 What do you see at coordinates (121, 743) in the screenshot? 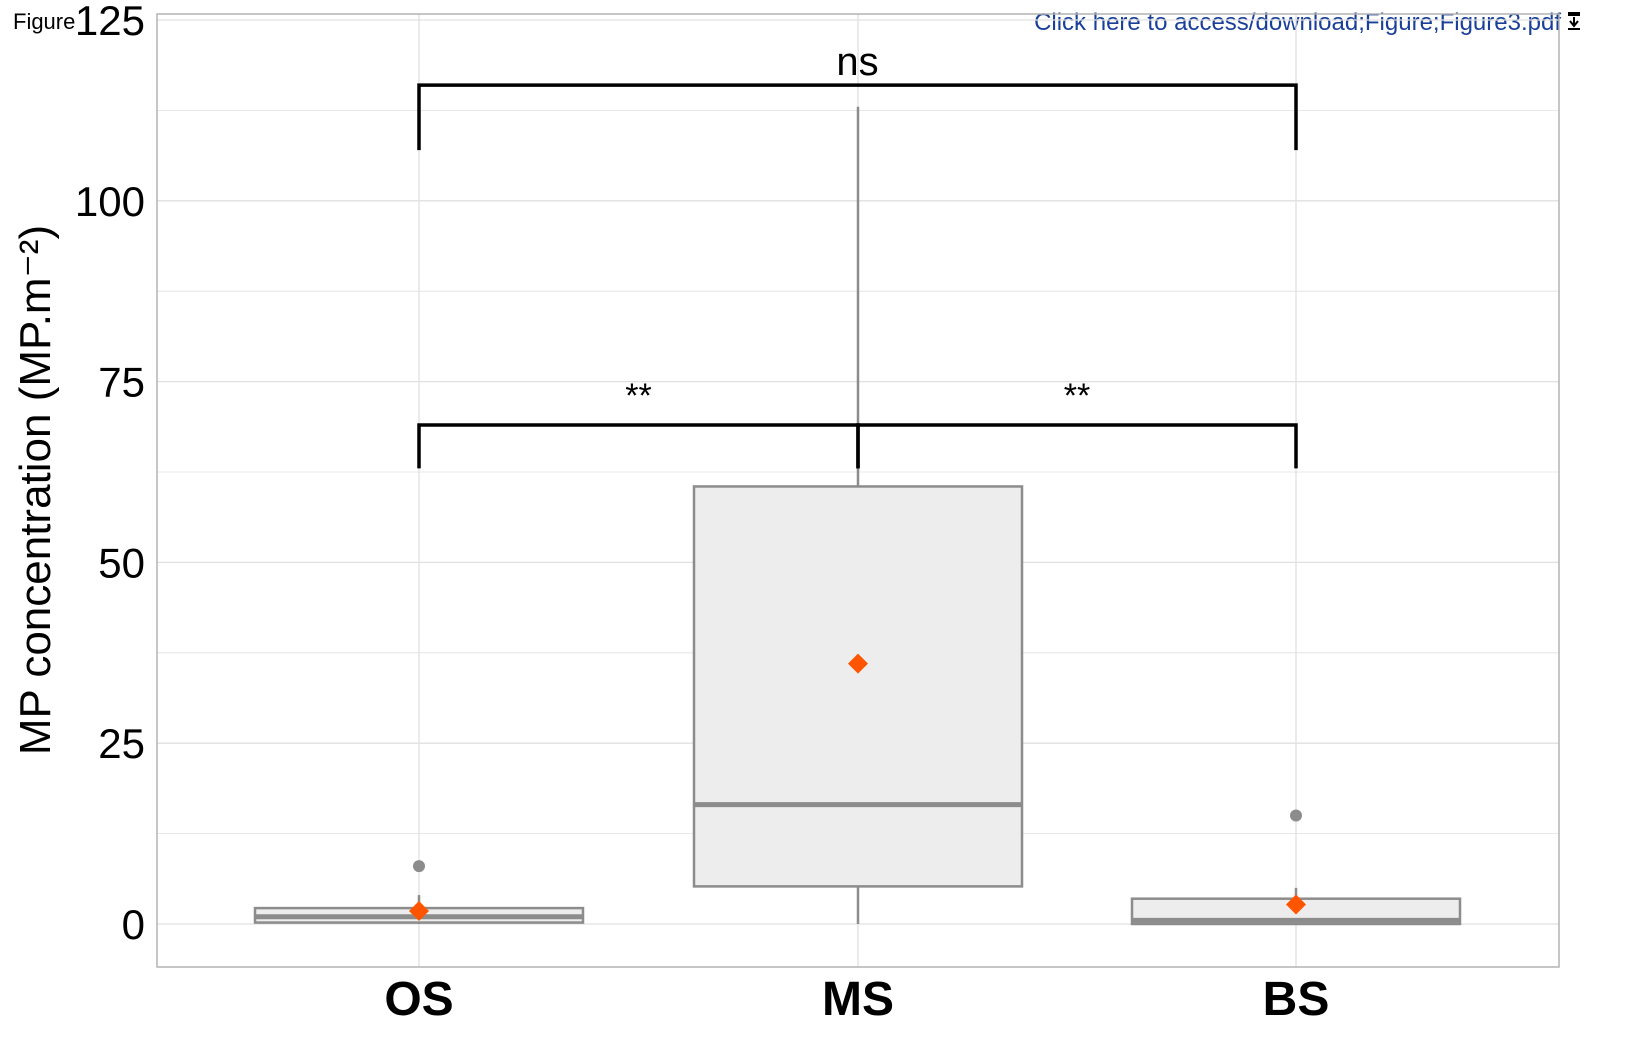
I see `y-tick-label: 25` at bounding box center [121, 743].